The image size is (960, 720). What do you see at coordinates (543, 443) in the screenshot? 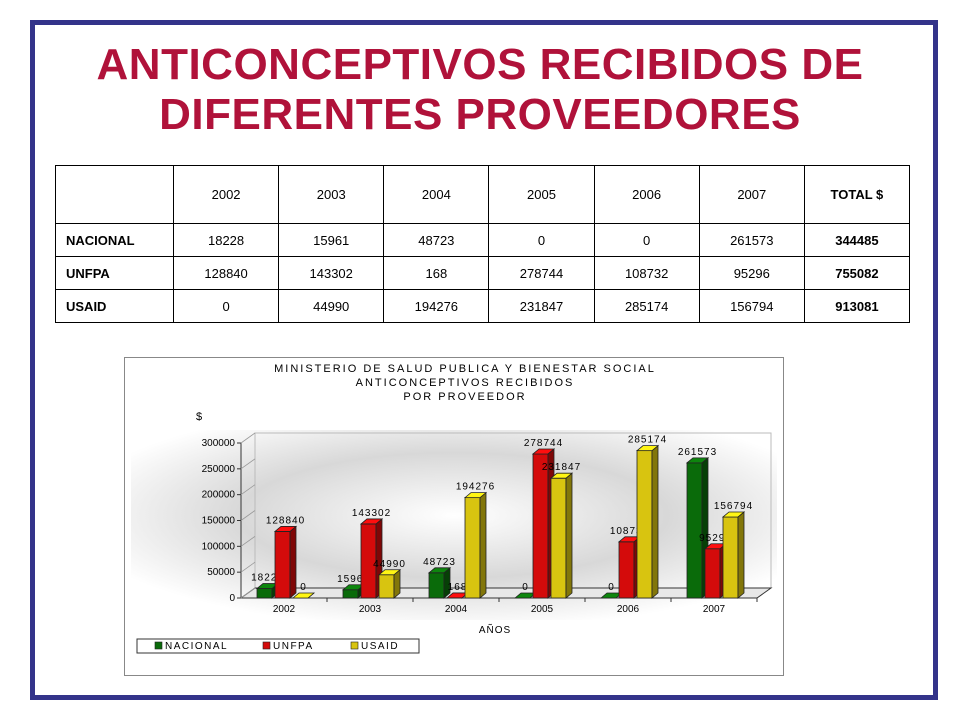
I see `bar-data-label: 278744` at bounding box center [543, 443].